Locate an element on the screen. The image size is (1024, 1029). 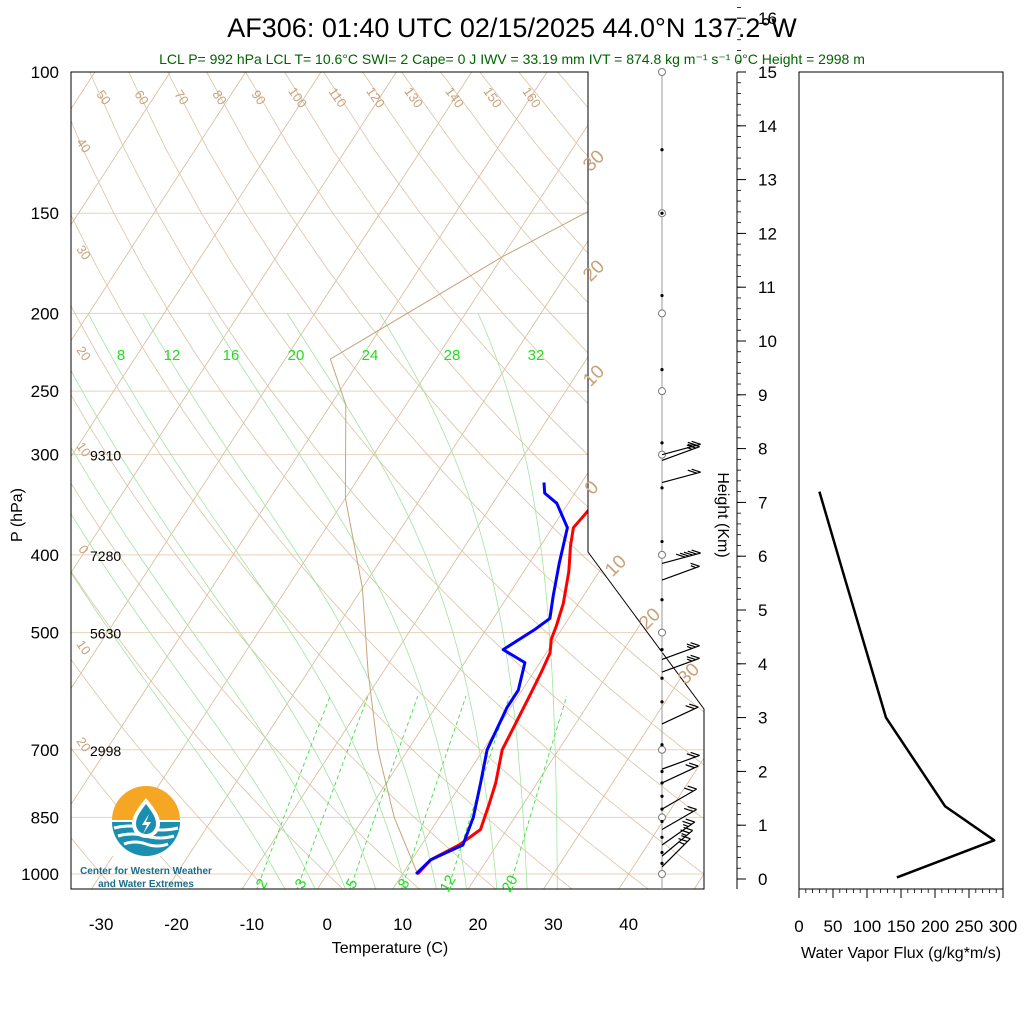
height-tick-label: 10 is located at coordinates (767, 341).